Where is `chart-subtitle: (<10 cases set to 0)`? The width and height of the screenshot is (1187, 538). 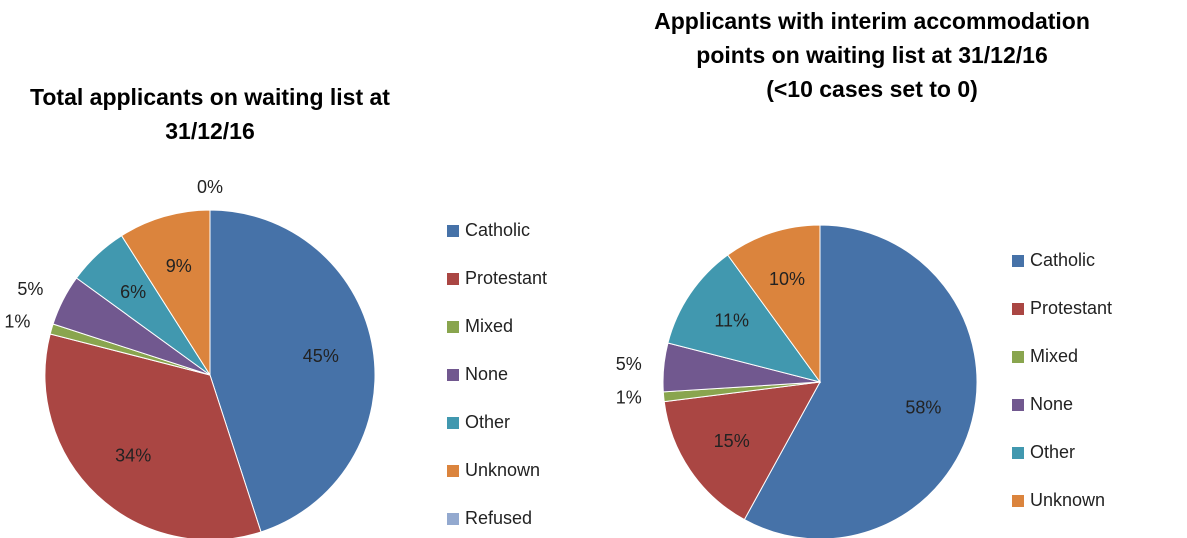
chart-subtitle: (<10 cases set to 0) is located at coordinates (872, 89).